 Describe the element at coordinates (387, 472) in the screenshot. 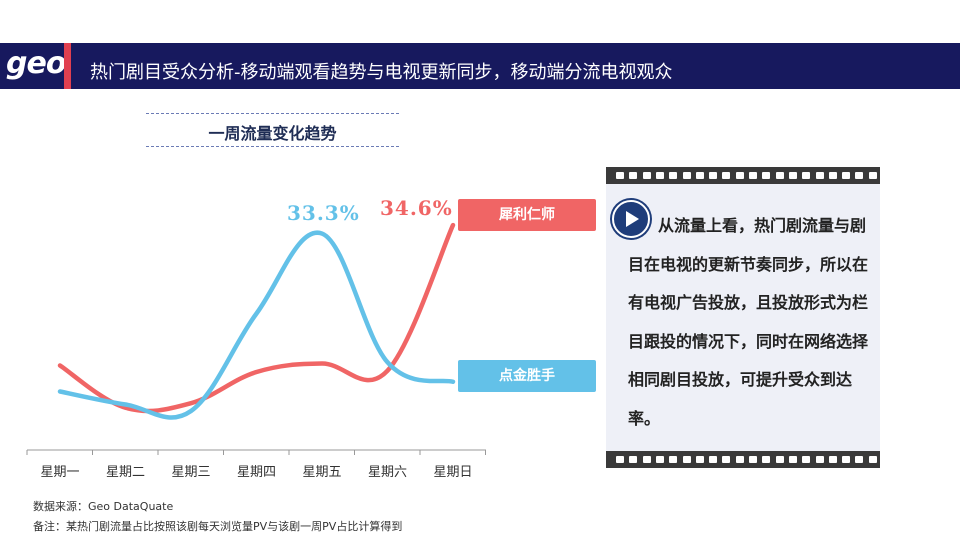

I see `x-tick-label: 星期六` at that location.